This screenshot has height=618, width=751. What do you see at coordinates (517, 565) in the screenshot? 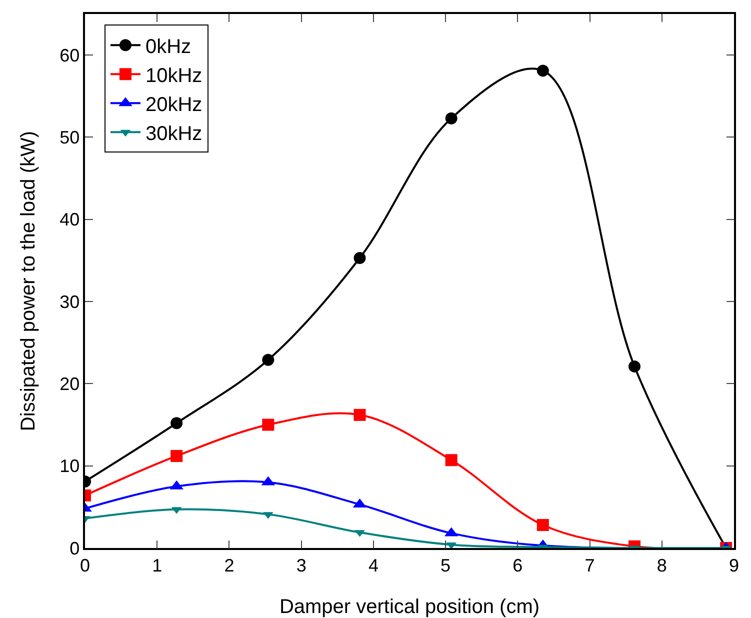
I see `x-tick-label: 6` at bounding box center [517, 565].